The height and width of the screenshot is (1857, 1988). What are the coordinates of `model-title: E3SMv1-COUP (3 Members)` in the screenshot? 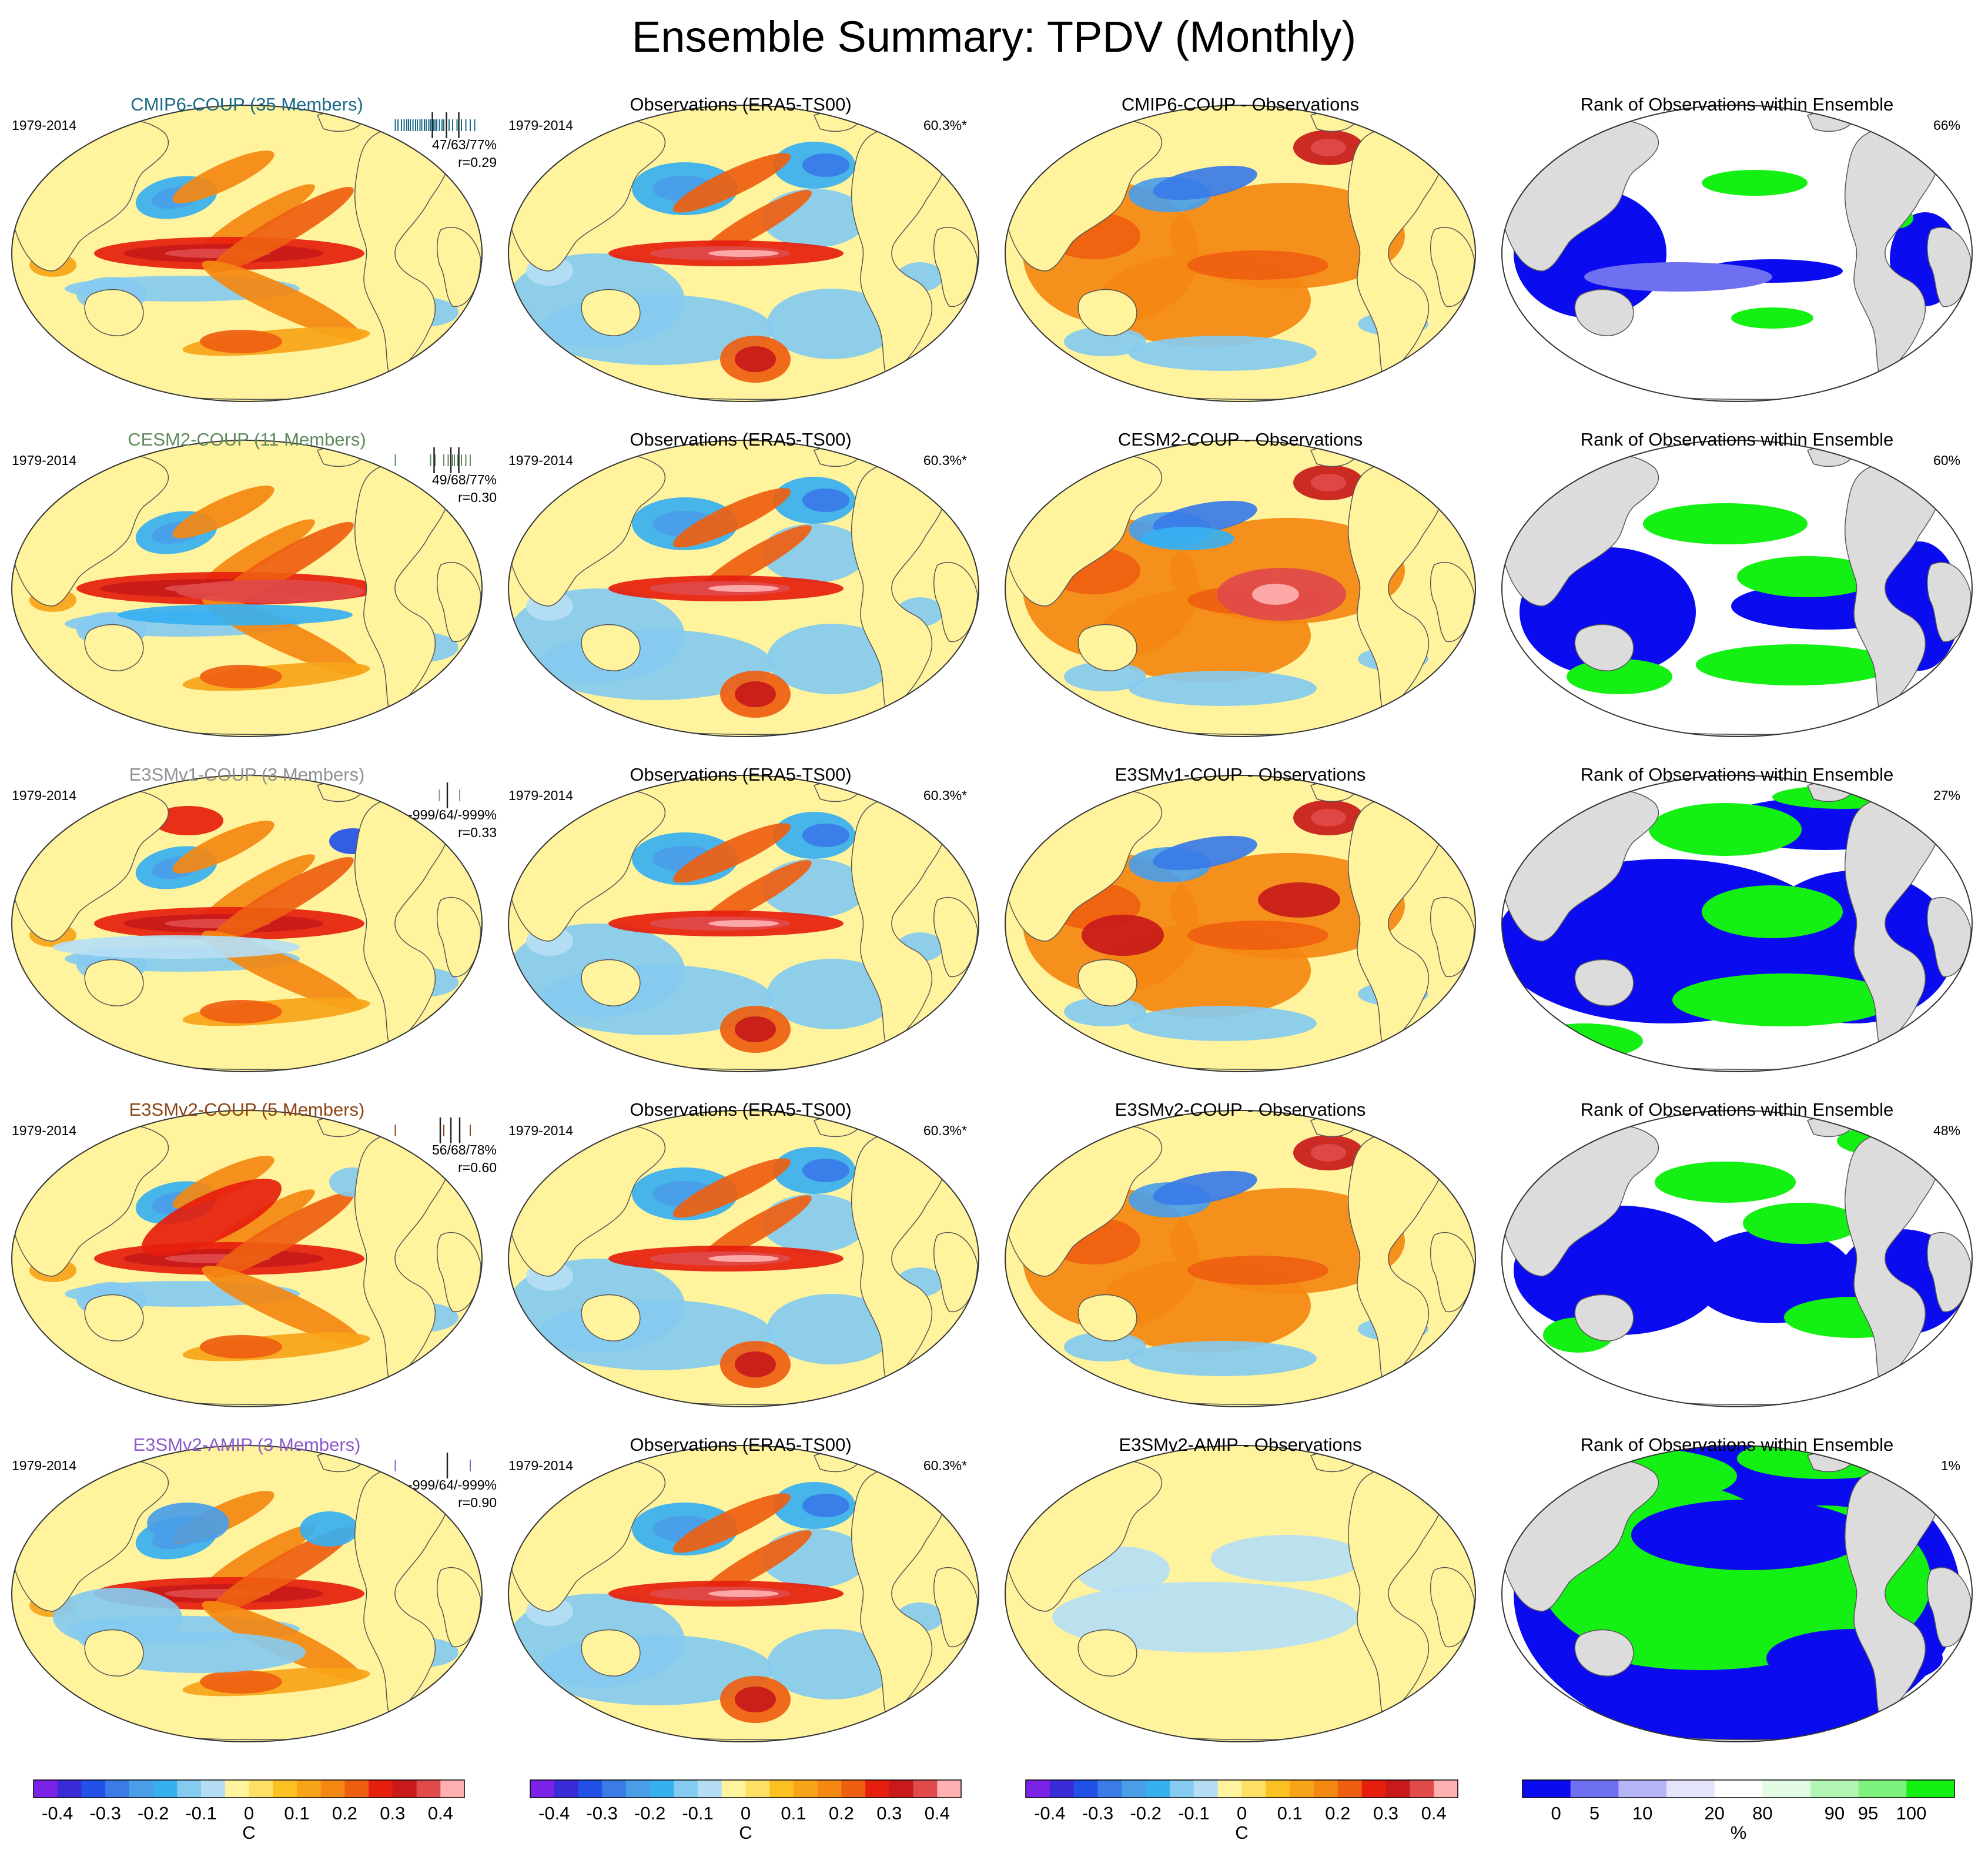 It's located at (247, 774).